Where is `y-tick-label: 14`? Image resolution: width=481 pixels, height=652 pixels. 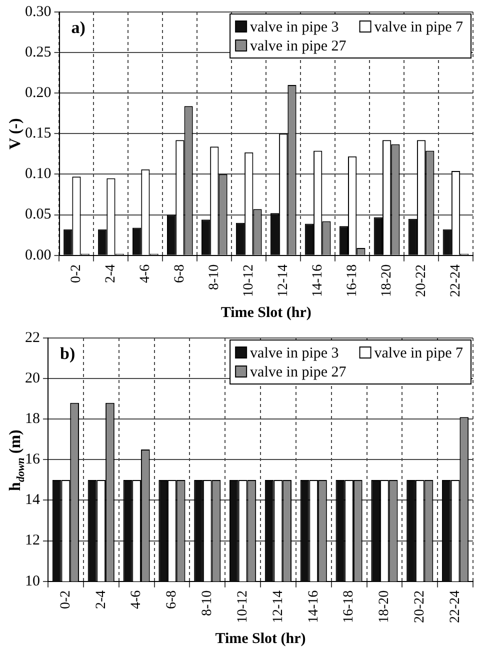
y-tick-label: 14 is located at coordinates (32, 500).